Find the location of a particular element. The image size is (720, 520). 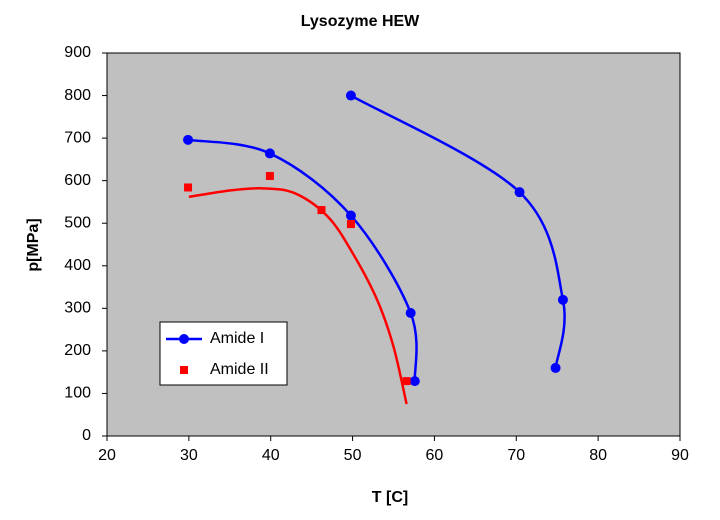

y-tick-label: 0 is located at coordinates (86, 435).